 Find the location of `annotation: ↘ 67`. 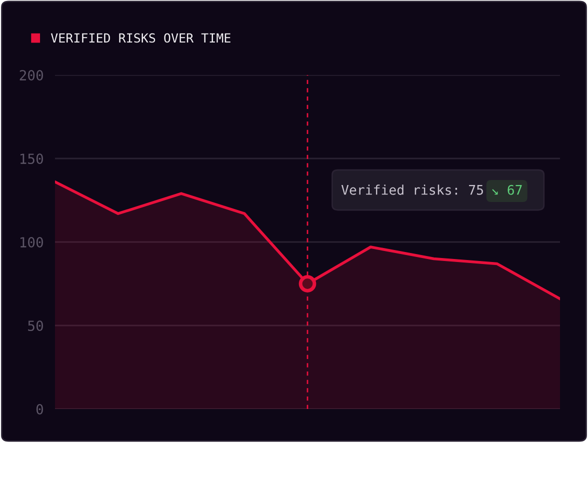

annotation: ↘ 67 is located at coordinates (507, 189).